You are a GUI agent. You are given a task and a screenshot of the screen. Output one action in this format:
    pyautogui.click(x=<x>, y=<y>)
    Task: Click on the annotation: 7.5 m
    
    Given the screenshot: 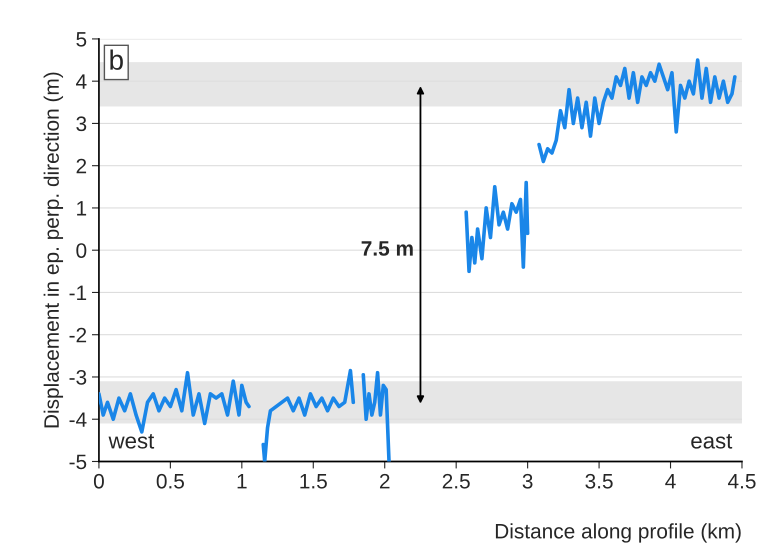 What is the action you would take?
    pyautogui.click(x=387, y=248)
    